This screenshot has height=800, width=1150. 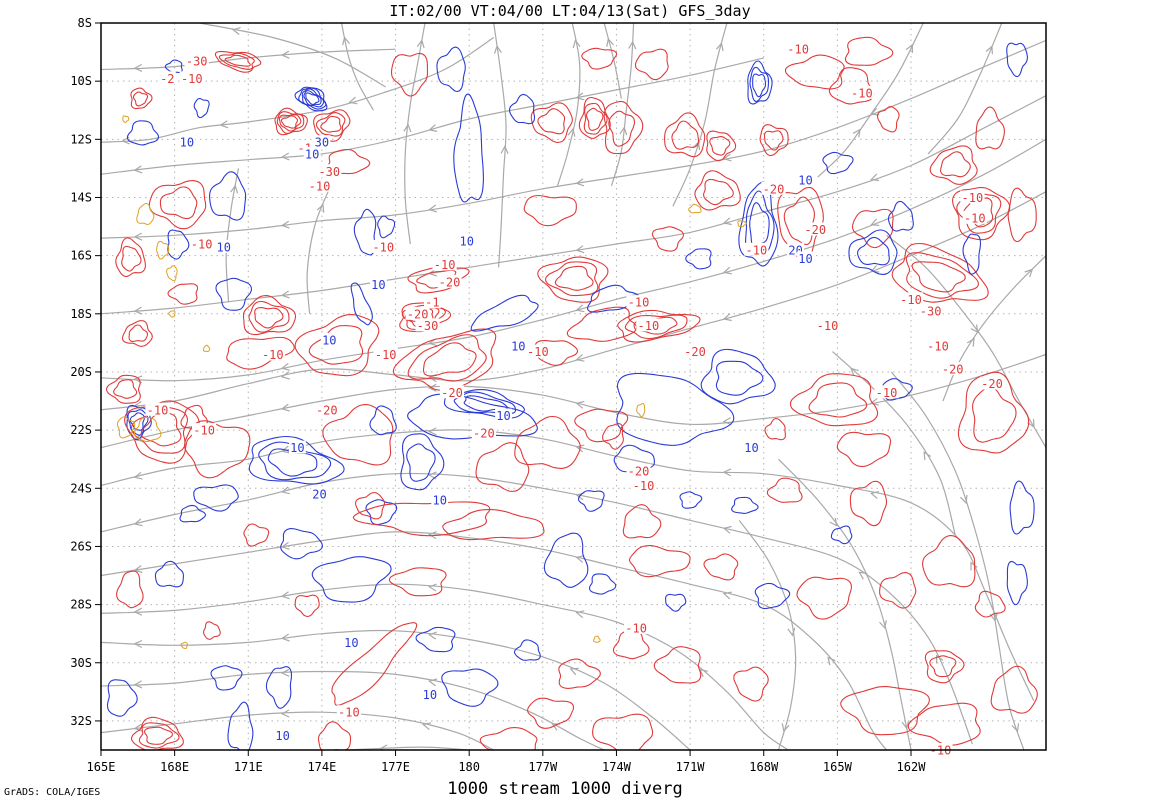 I want to click on contour-label: 30, so click(x=322, y=143).